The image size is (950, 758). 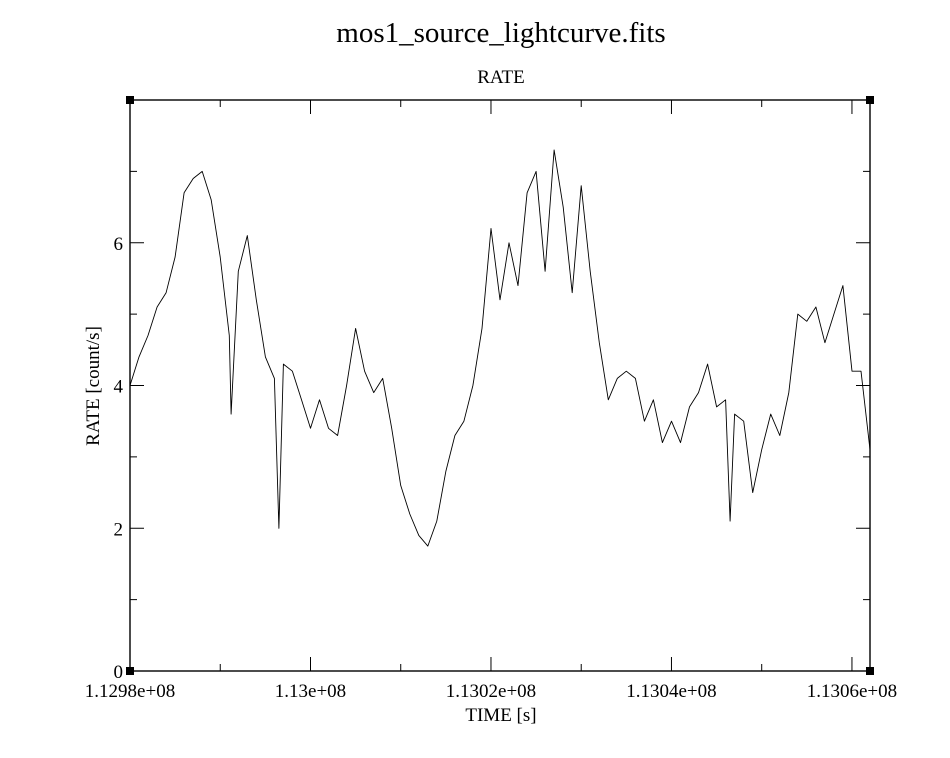 What do you see at coordinates (501, 77) in the screenshot?
I see `chart-subtitle: RATE` at bounding box center [501, 77].